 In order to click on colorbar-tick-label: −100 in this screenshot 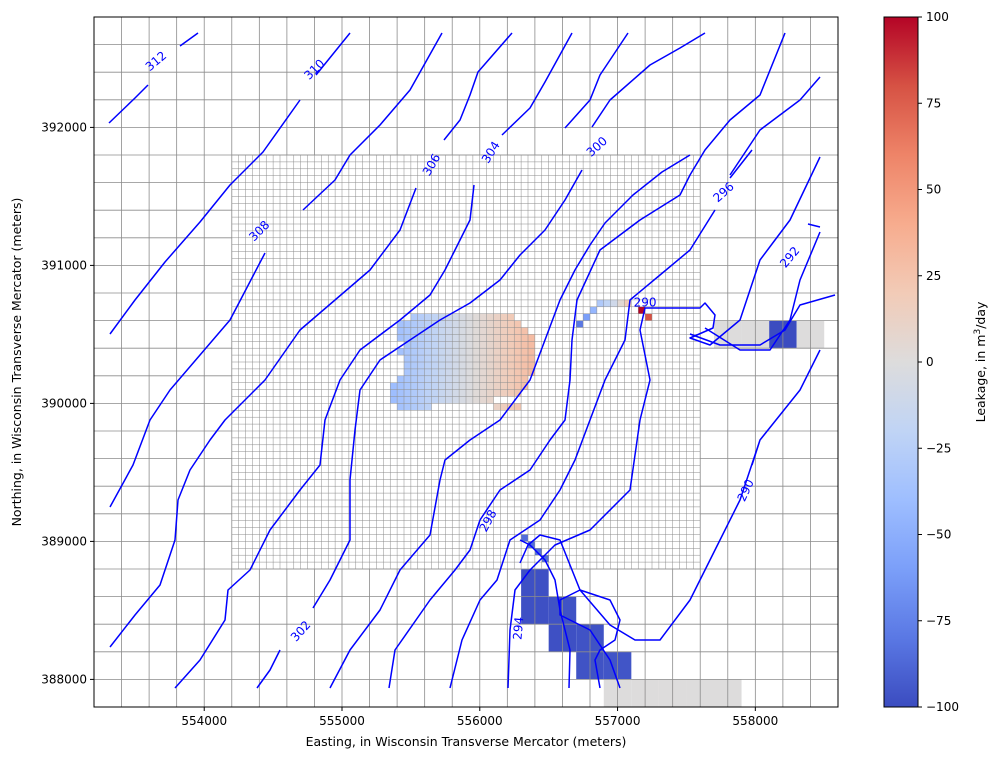, I will do `click(942, 707)`.